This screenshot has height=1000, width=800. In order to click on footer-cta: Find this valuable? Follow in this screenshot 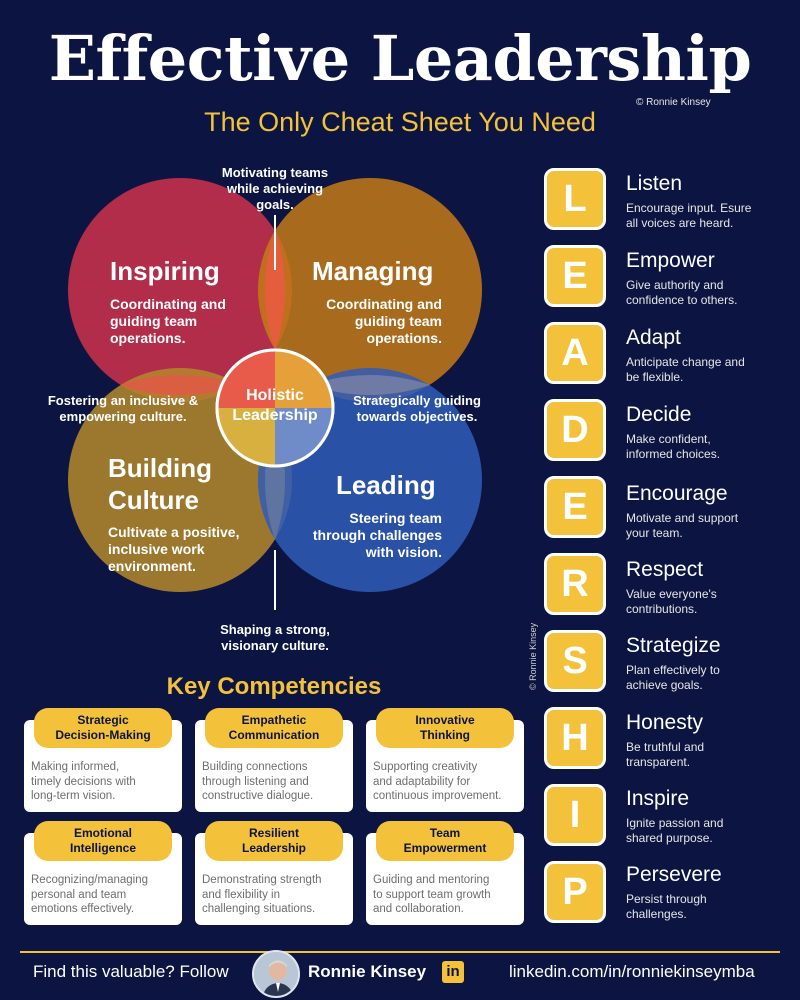, I will do `click(131, 971)`.